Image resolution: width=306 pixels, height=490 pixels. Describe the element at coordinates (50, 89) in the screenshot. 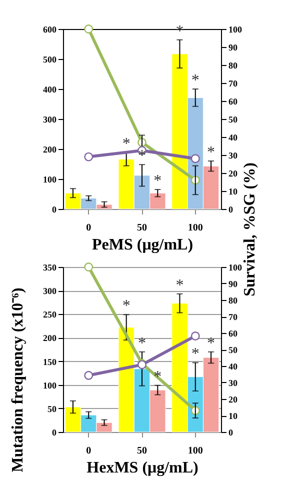

I see `y-tick-label: 400` at that location.